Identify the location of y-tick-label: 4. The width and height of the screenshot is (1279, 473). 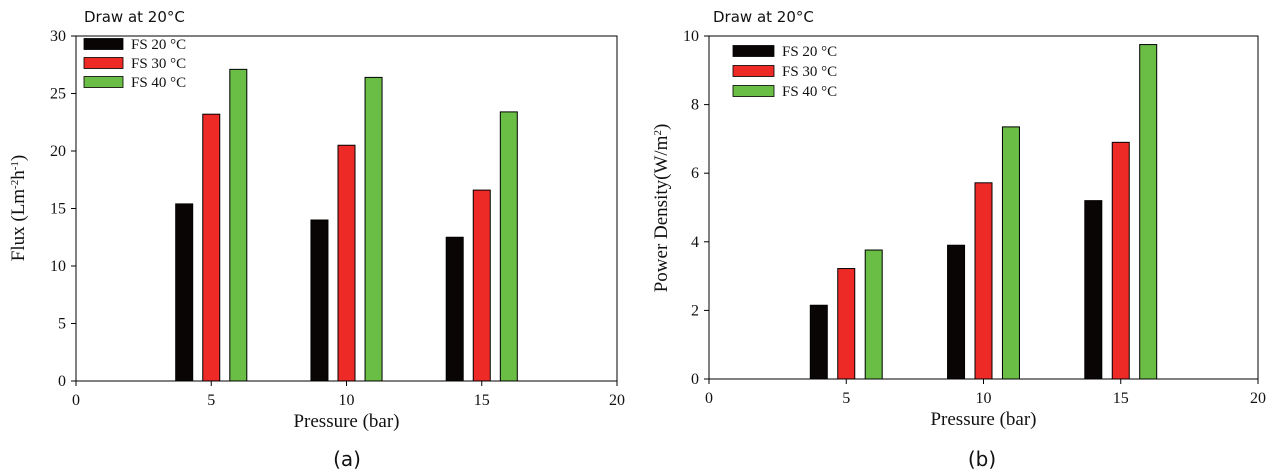
(695, 242).